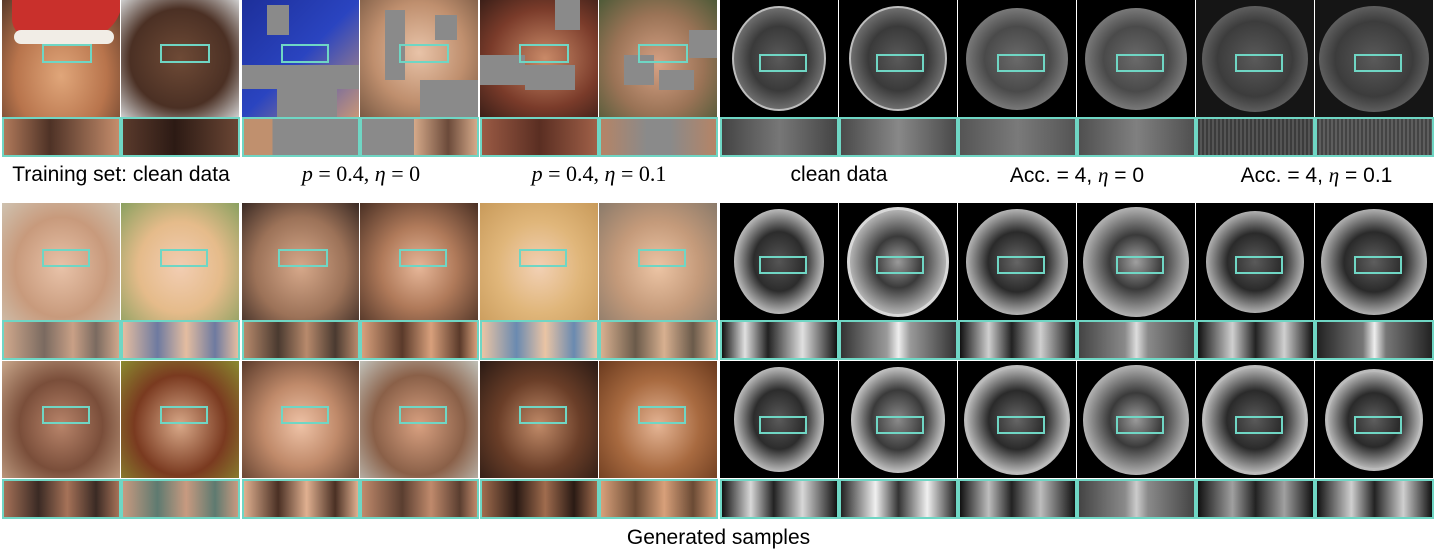 Image resolution: width=1437 pixels, height=554 pixels. Describe the element at coordinates (599, 174) in the screenshot. I see `caption-mask-with-noise: p = 0.4, η = 0.1` at that location.